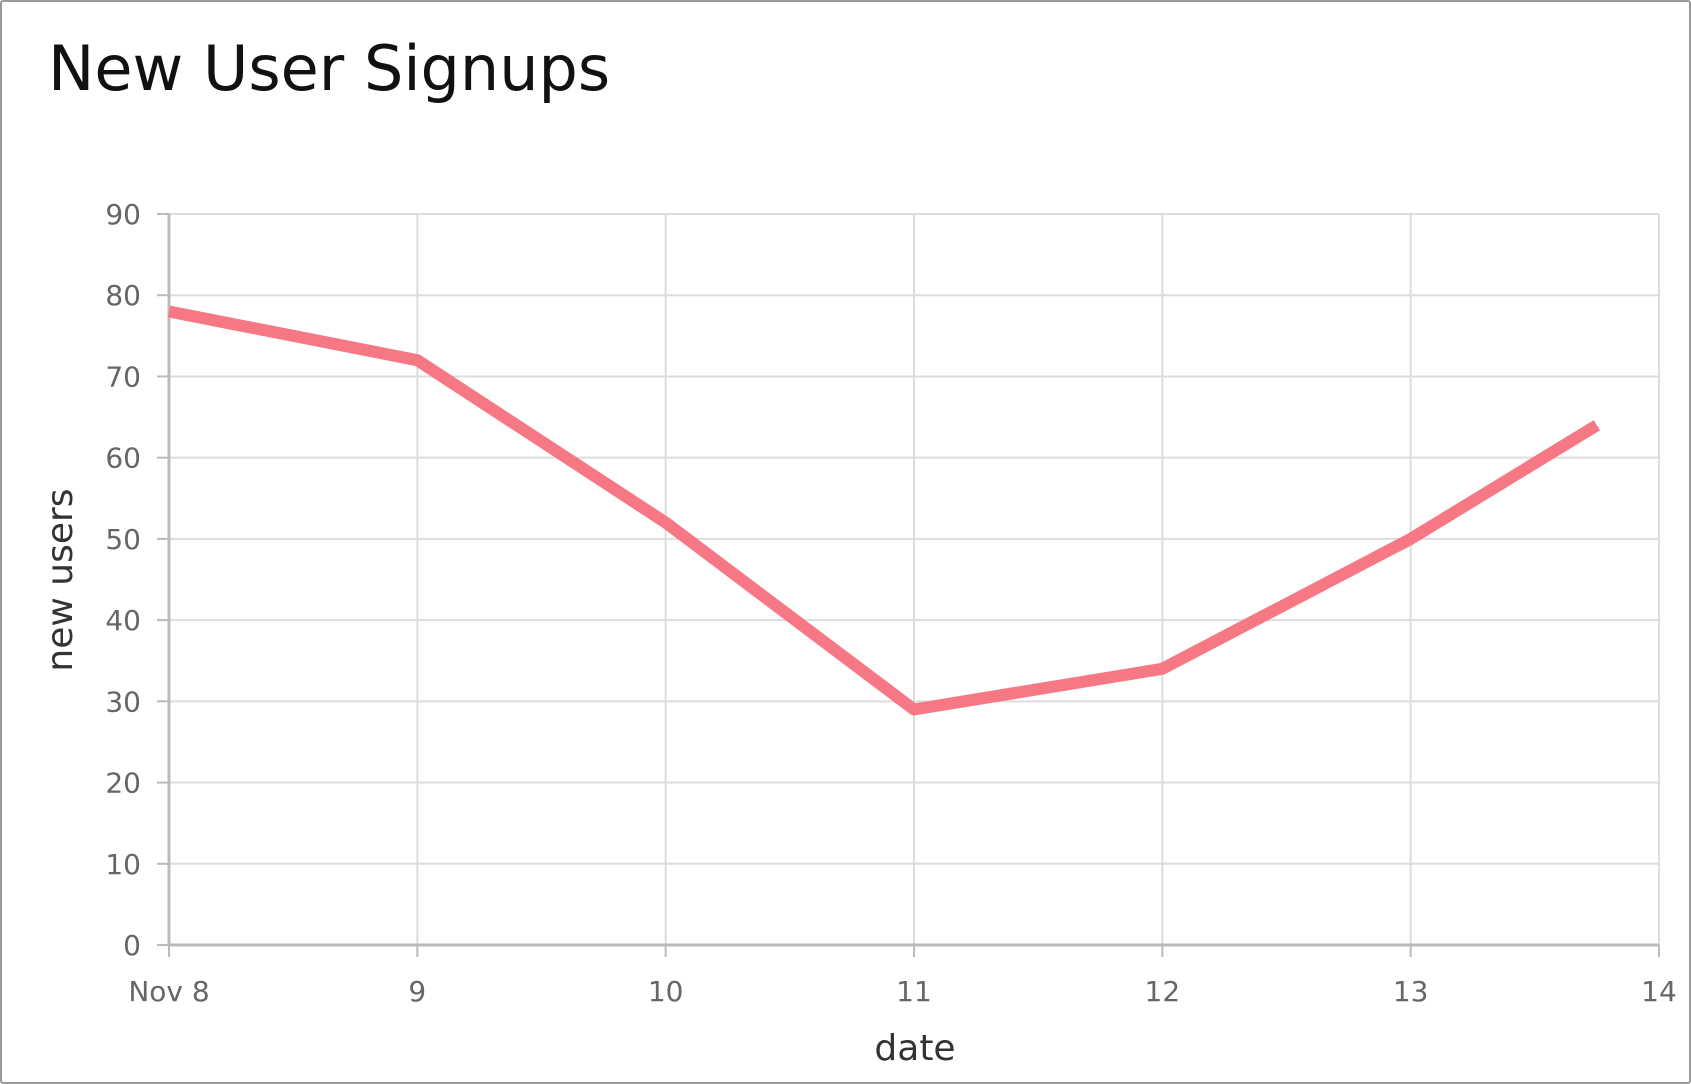 This screenshot has width=1691, height=1084. I want to click on y-tick-label: 0, so click(132, 945).